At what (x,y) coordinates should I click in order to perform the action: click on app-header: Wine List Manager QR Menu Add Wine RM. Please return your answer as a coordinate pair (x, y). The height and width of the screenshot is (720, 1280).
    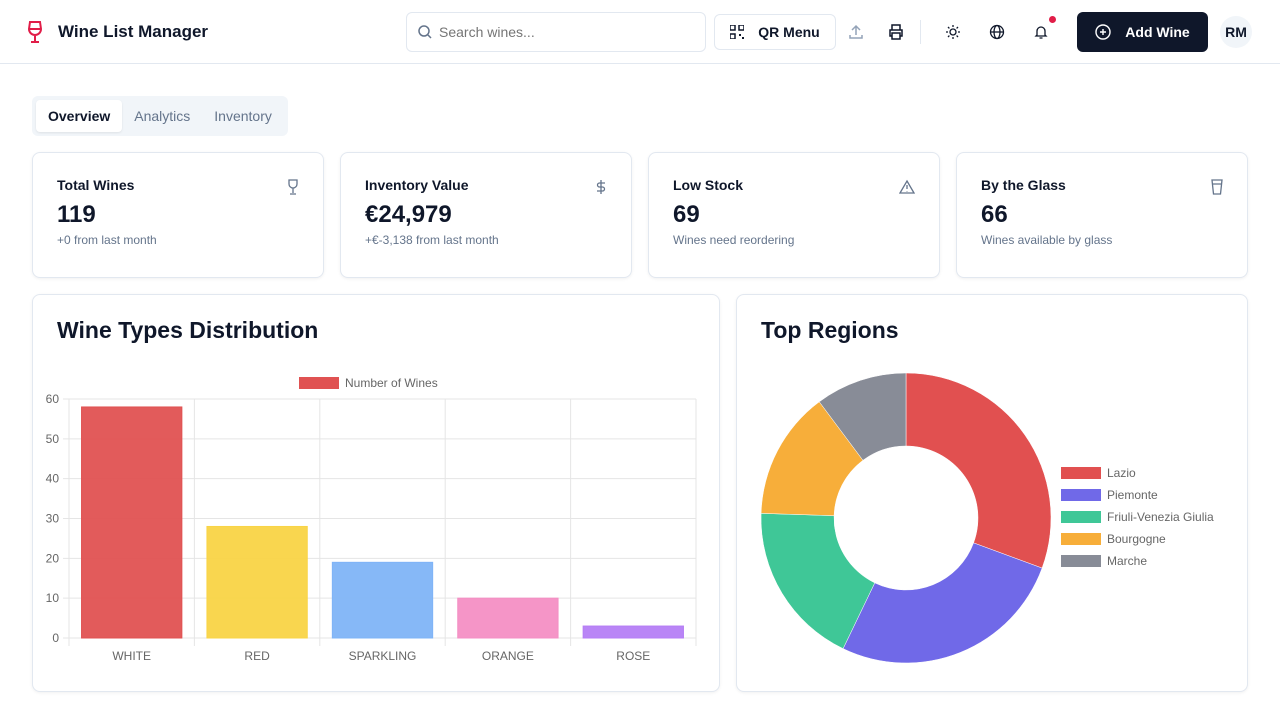
    Looking at the image, I should click on (640, 32).